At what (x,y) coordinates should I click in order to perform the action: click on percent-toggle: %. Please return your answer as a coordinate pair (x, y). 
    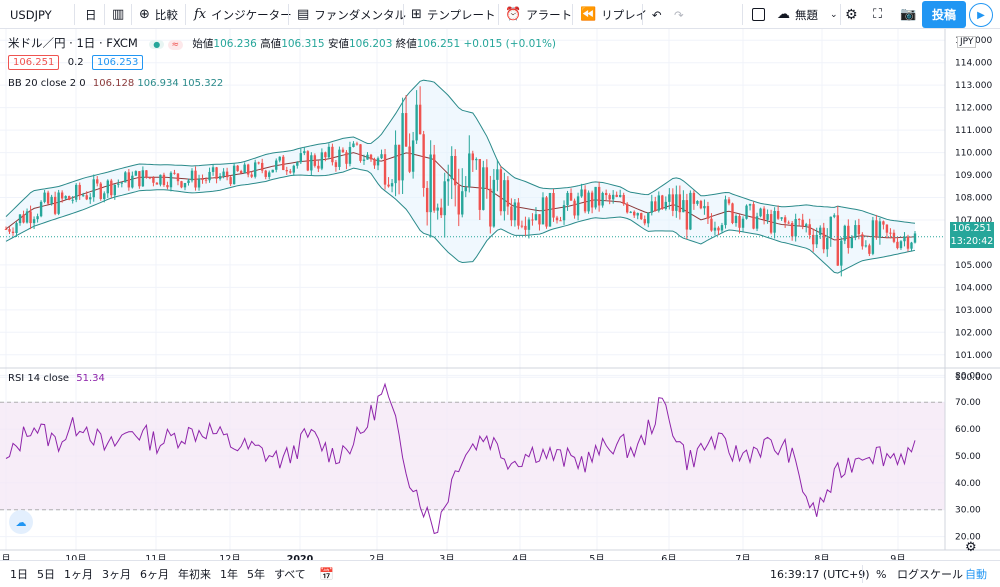
    Looking at the image, I should click on (881, 574).